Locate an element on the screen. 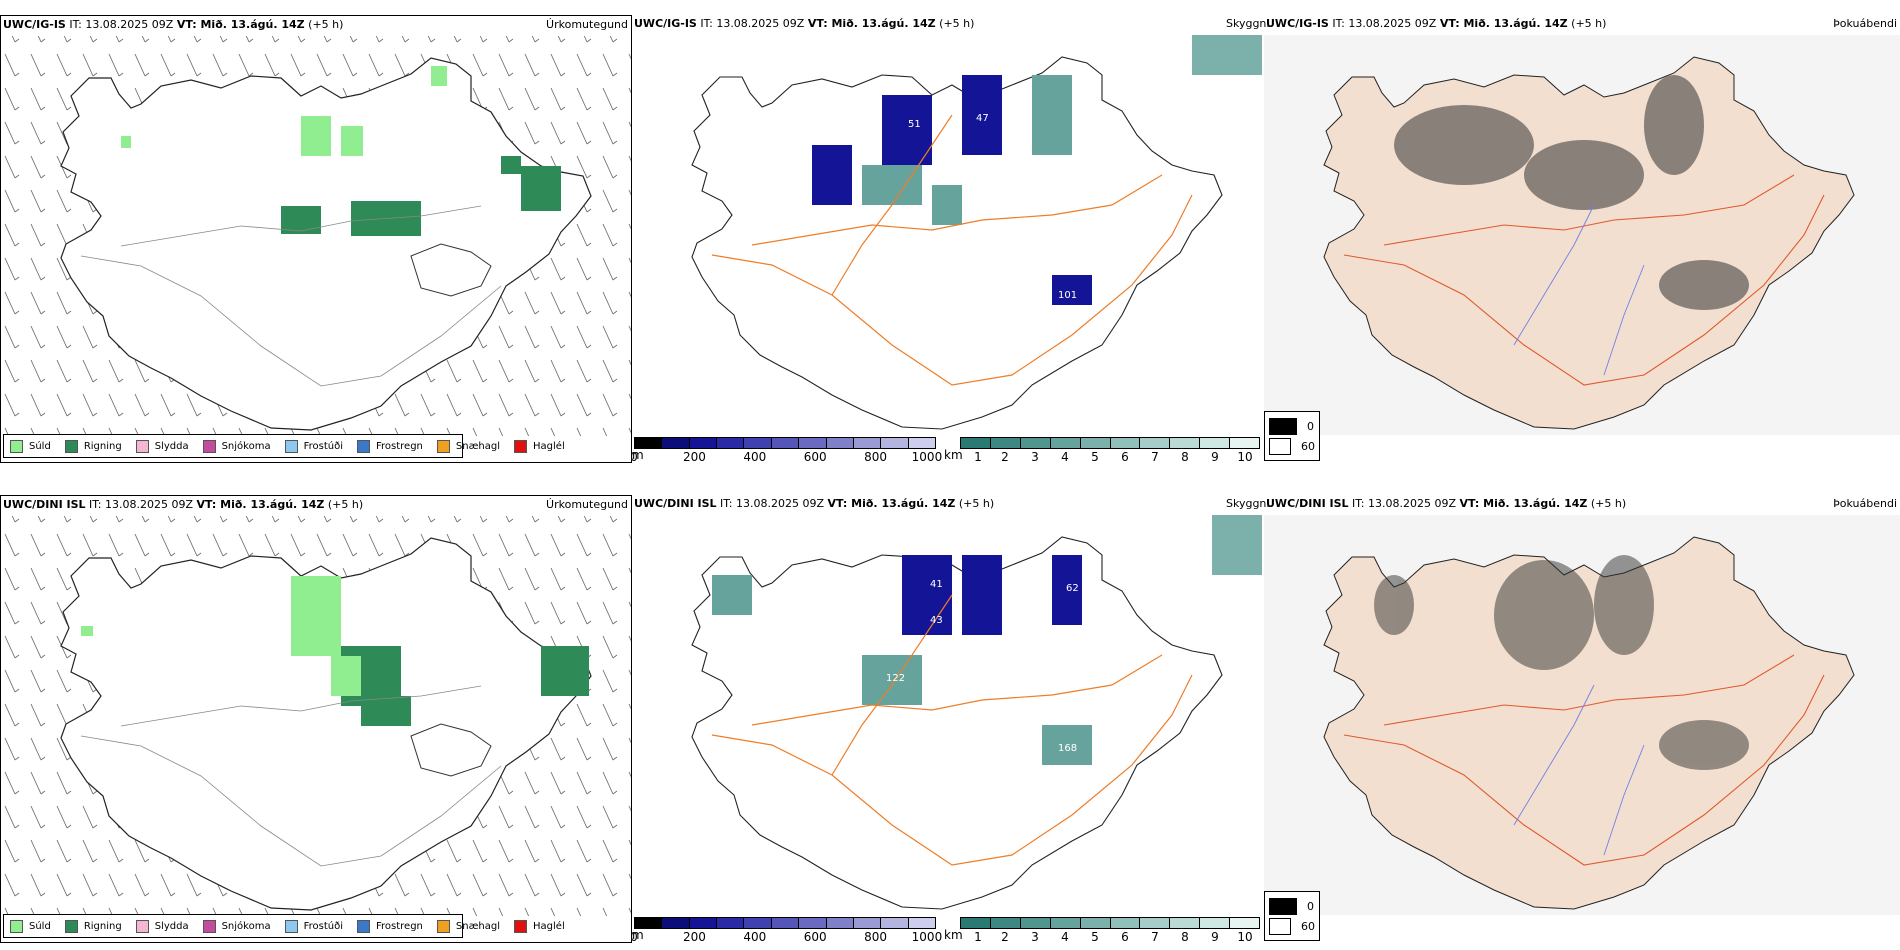  fog-swatch-light is located at coordinates (1280, 926).